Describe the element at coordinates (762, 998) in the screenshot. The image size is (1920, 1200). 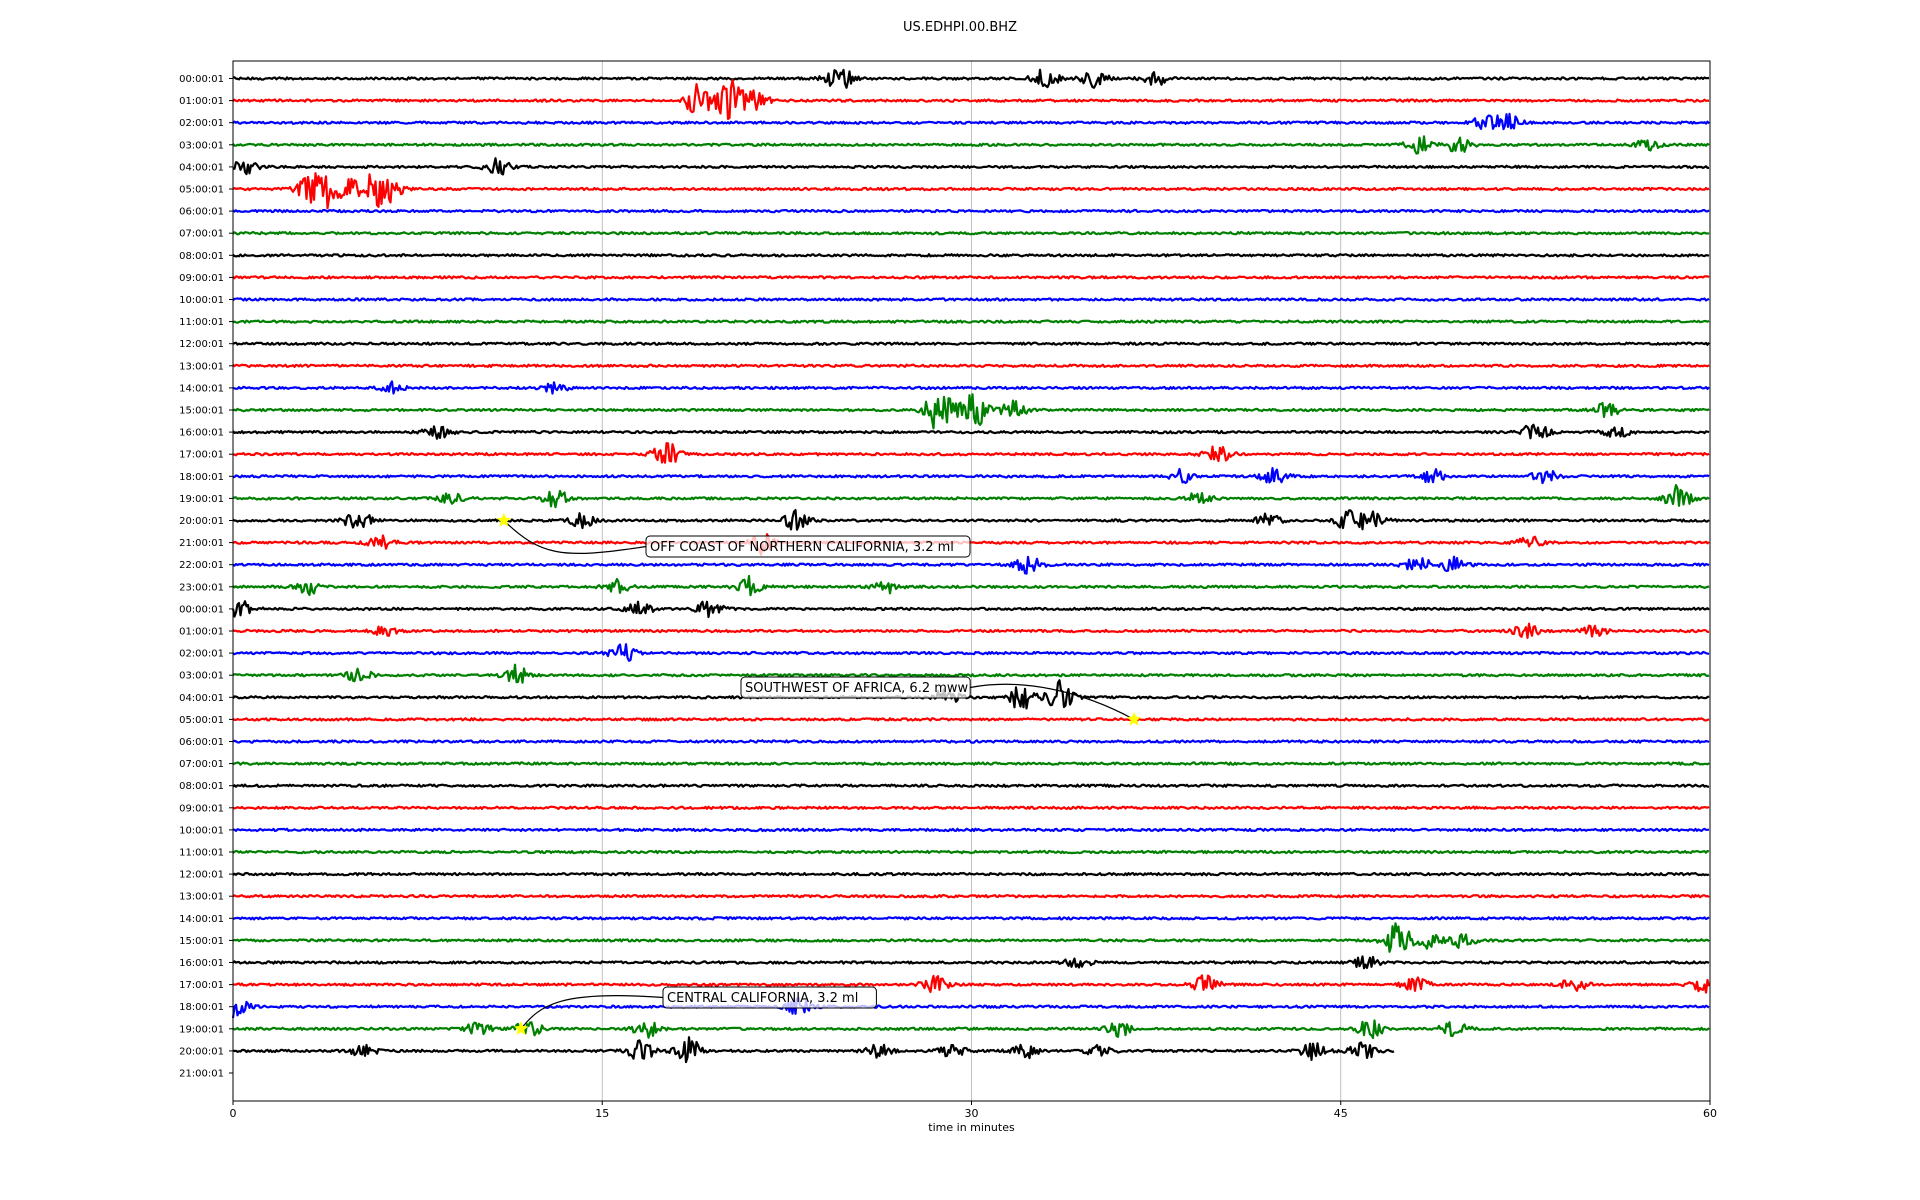
I see `event-label: CENTRAL CALIFORNIA, 3.2 ml` at that location.